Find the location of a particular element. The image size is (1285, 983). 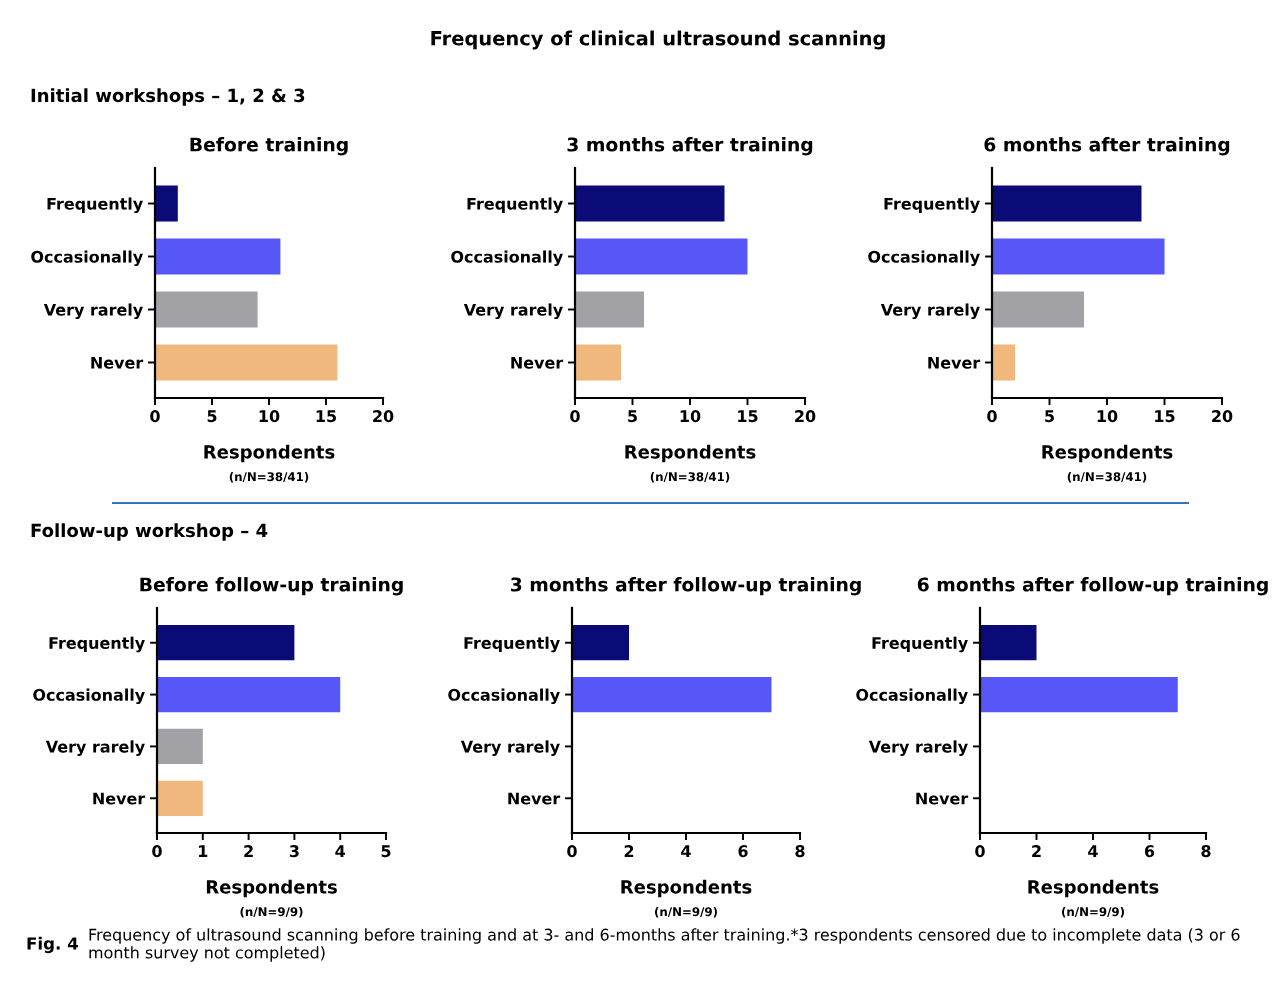

text: Frequency of clinical ultrasound scanning is located at coordinates (658, 40).